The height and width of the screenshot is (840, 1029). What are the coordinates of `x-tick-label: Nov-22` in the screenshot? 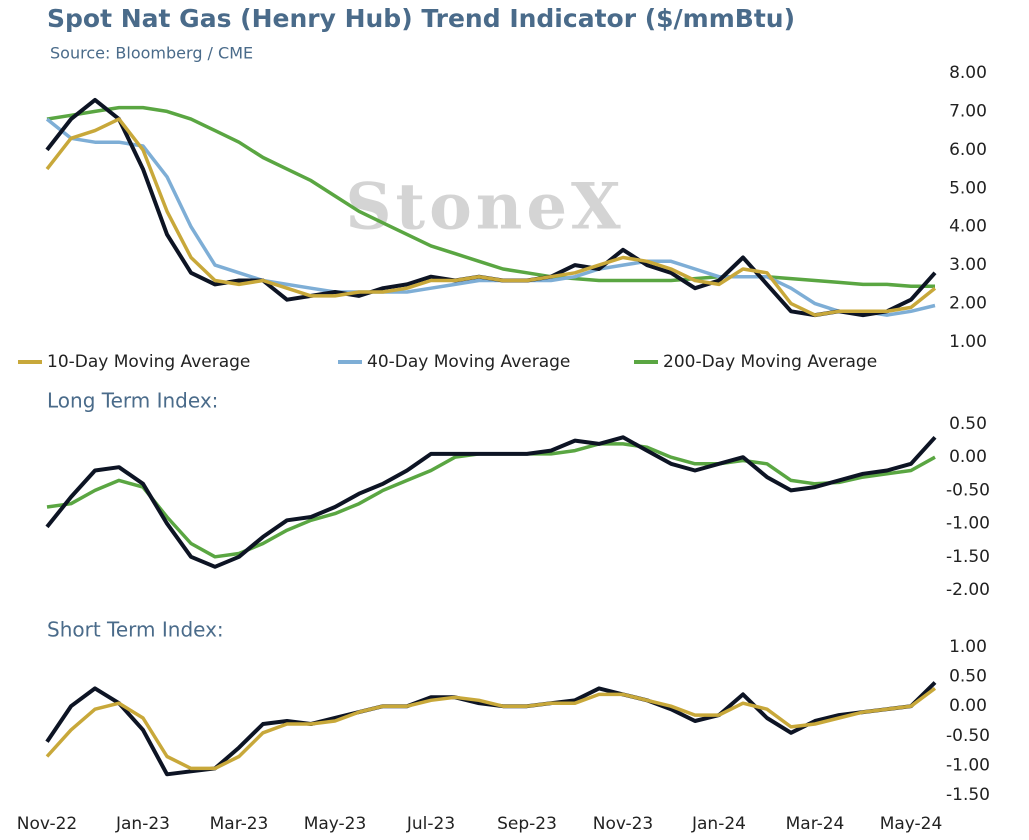 It's located at (47, 824).